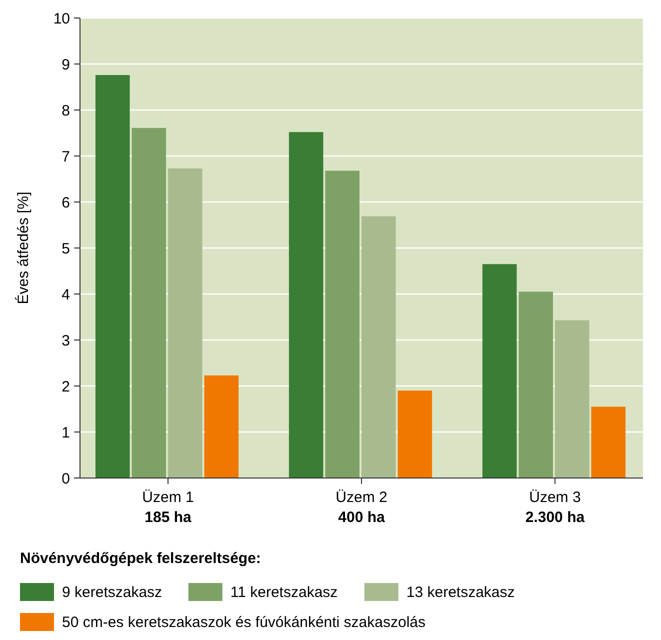  What do you see at coordinates (23, 248) in the screenshot?
I see `y-axis-title: Éves átfedés [%]` at bounding box center [23, 248].